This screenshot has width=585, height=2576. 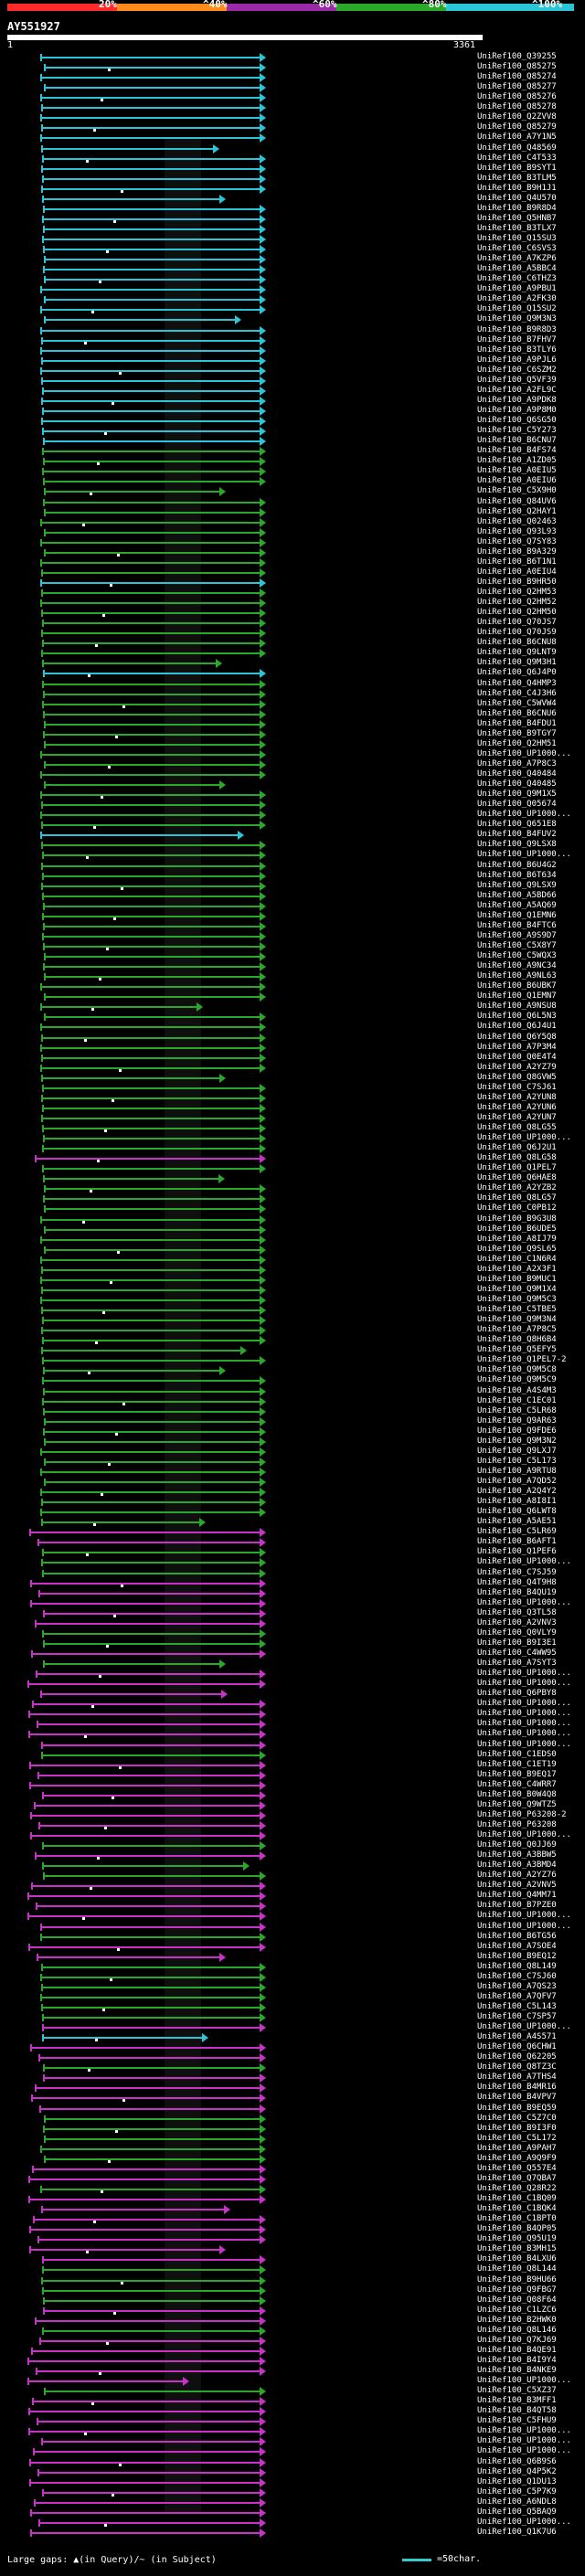 What do you see at coordinates (517, 1188) in the screenshot?
I see `hit-label: UniRef100_A2YZB2` at bounding box center [517, 1188].